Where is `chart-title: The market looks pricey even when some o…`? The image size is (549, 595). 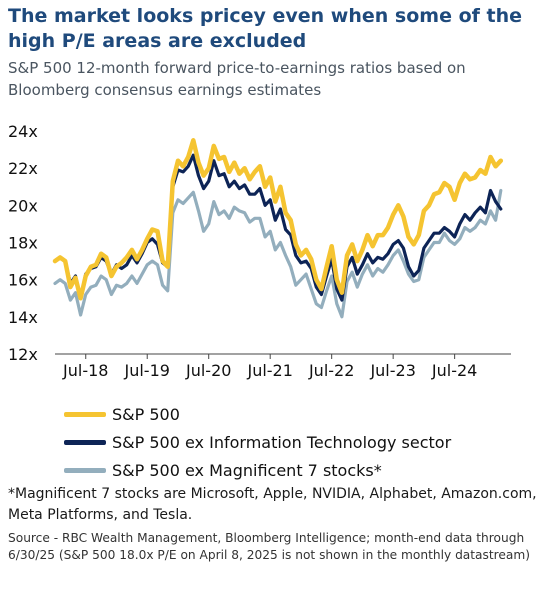 chart-title: The market looks pricey even when some o… is located at coordinates (265, 28).